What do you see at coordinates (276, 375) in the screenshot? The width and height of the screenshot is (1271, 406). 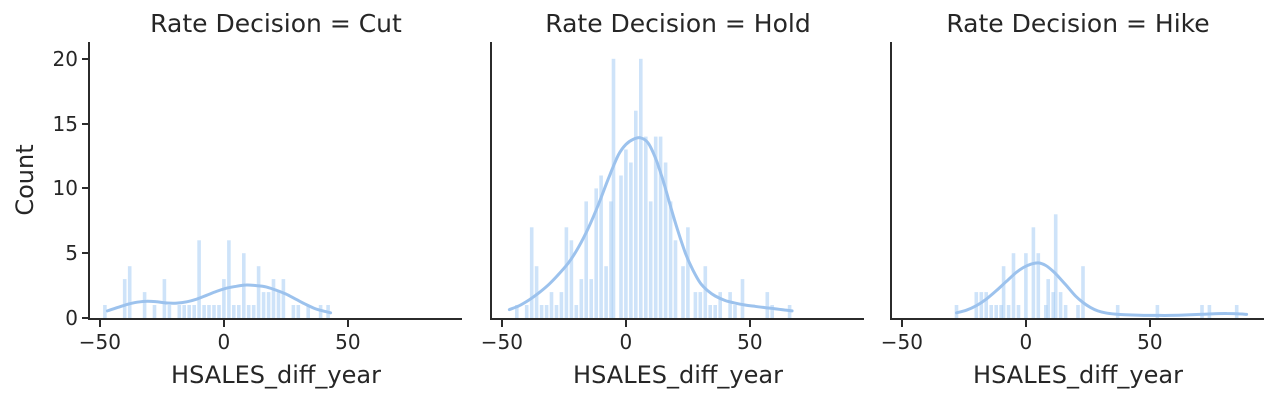 I see `x-axis-label-cut: HSALES_diff_year` at bounding box center [276, 375].